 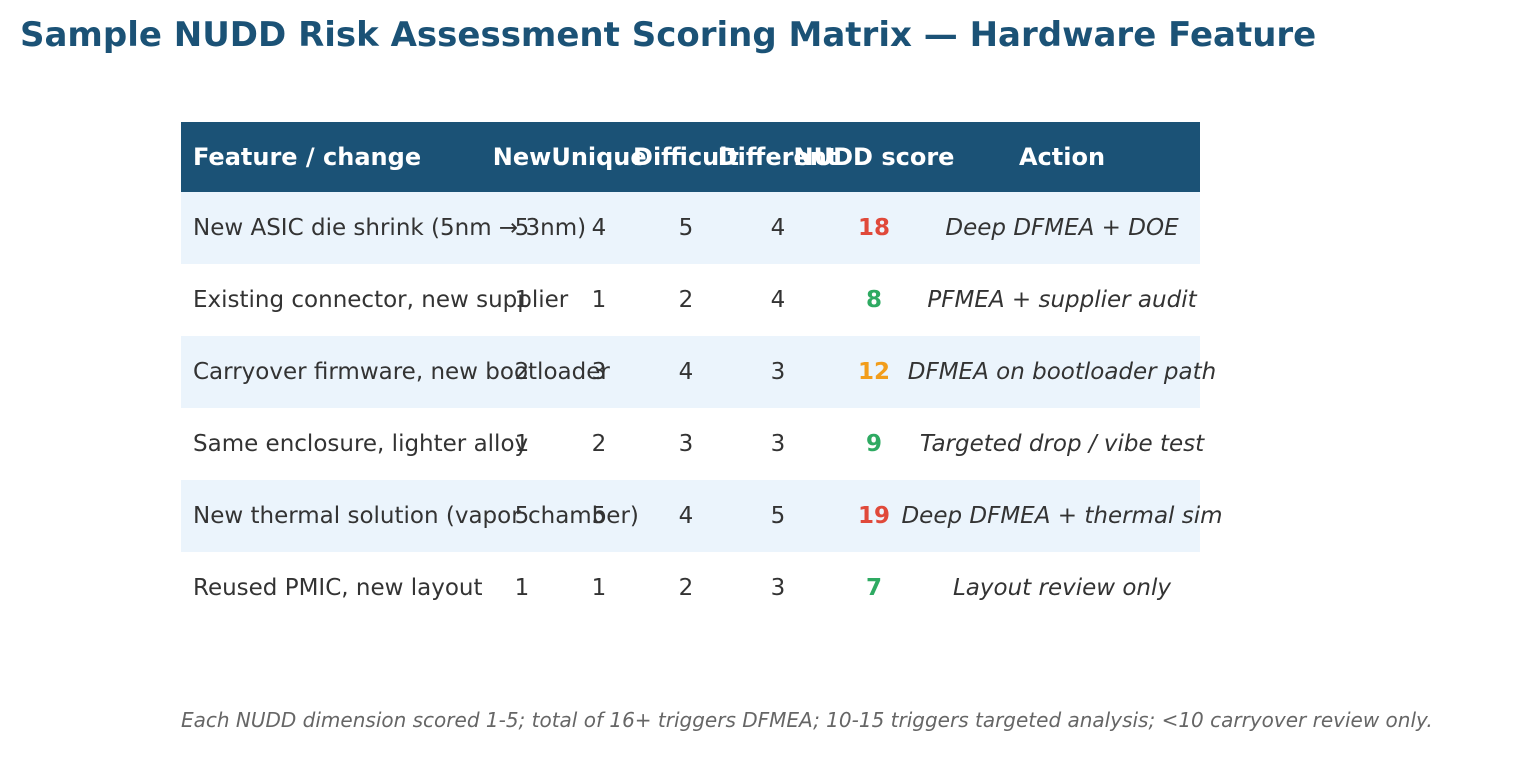 What do you see at coordinates (874, 588) in the screenshot?
I see `nudd-score-cell: 7` at bounding box center [874, 588].